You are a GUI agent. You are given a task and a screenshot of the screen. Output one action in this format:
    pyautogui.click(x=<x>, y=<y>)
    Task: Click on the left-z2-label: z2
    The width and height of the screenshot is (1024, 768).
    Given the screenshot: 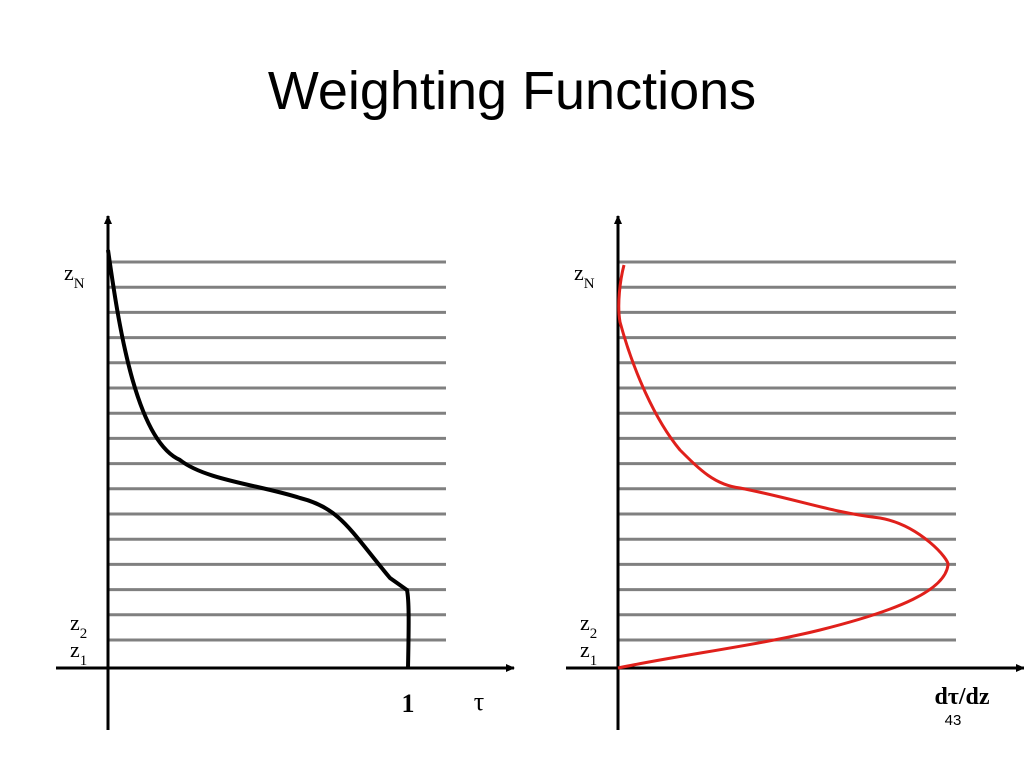 What is the action you would take?
    pyautogui.click(x=78, y=626)
    